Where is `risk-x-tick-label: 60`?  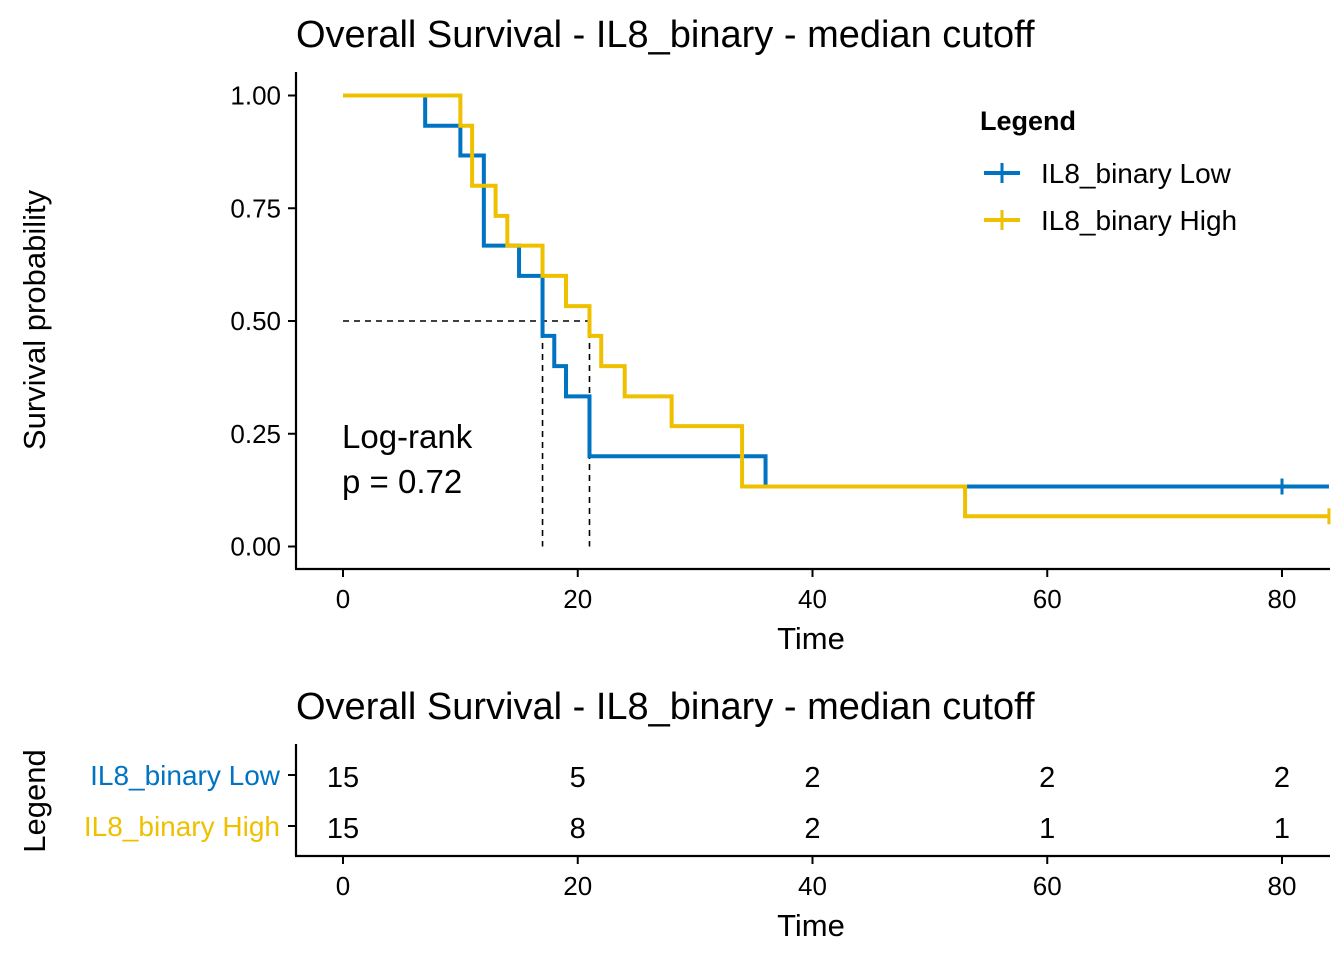 risk-x-tick-label: 60 is located at coordinates (1047, 886).